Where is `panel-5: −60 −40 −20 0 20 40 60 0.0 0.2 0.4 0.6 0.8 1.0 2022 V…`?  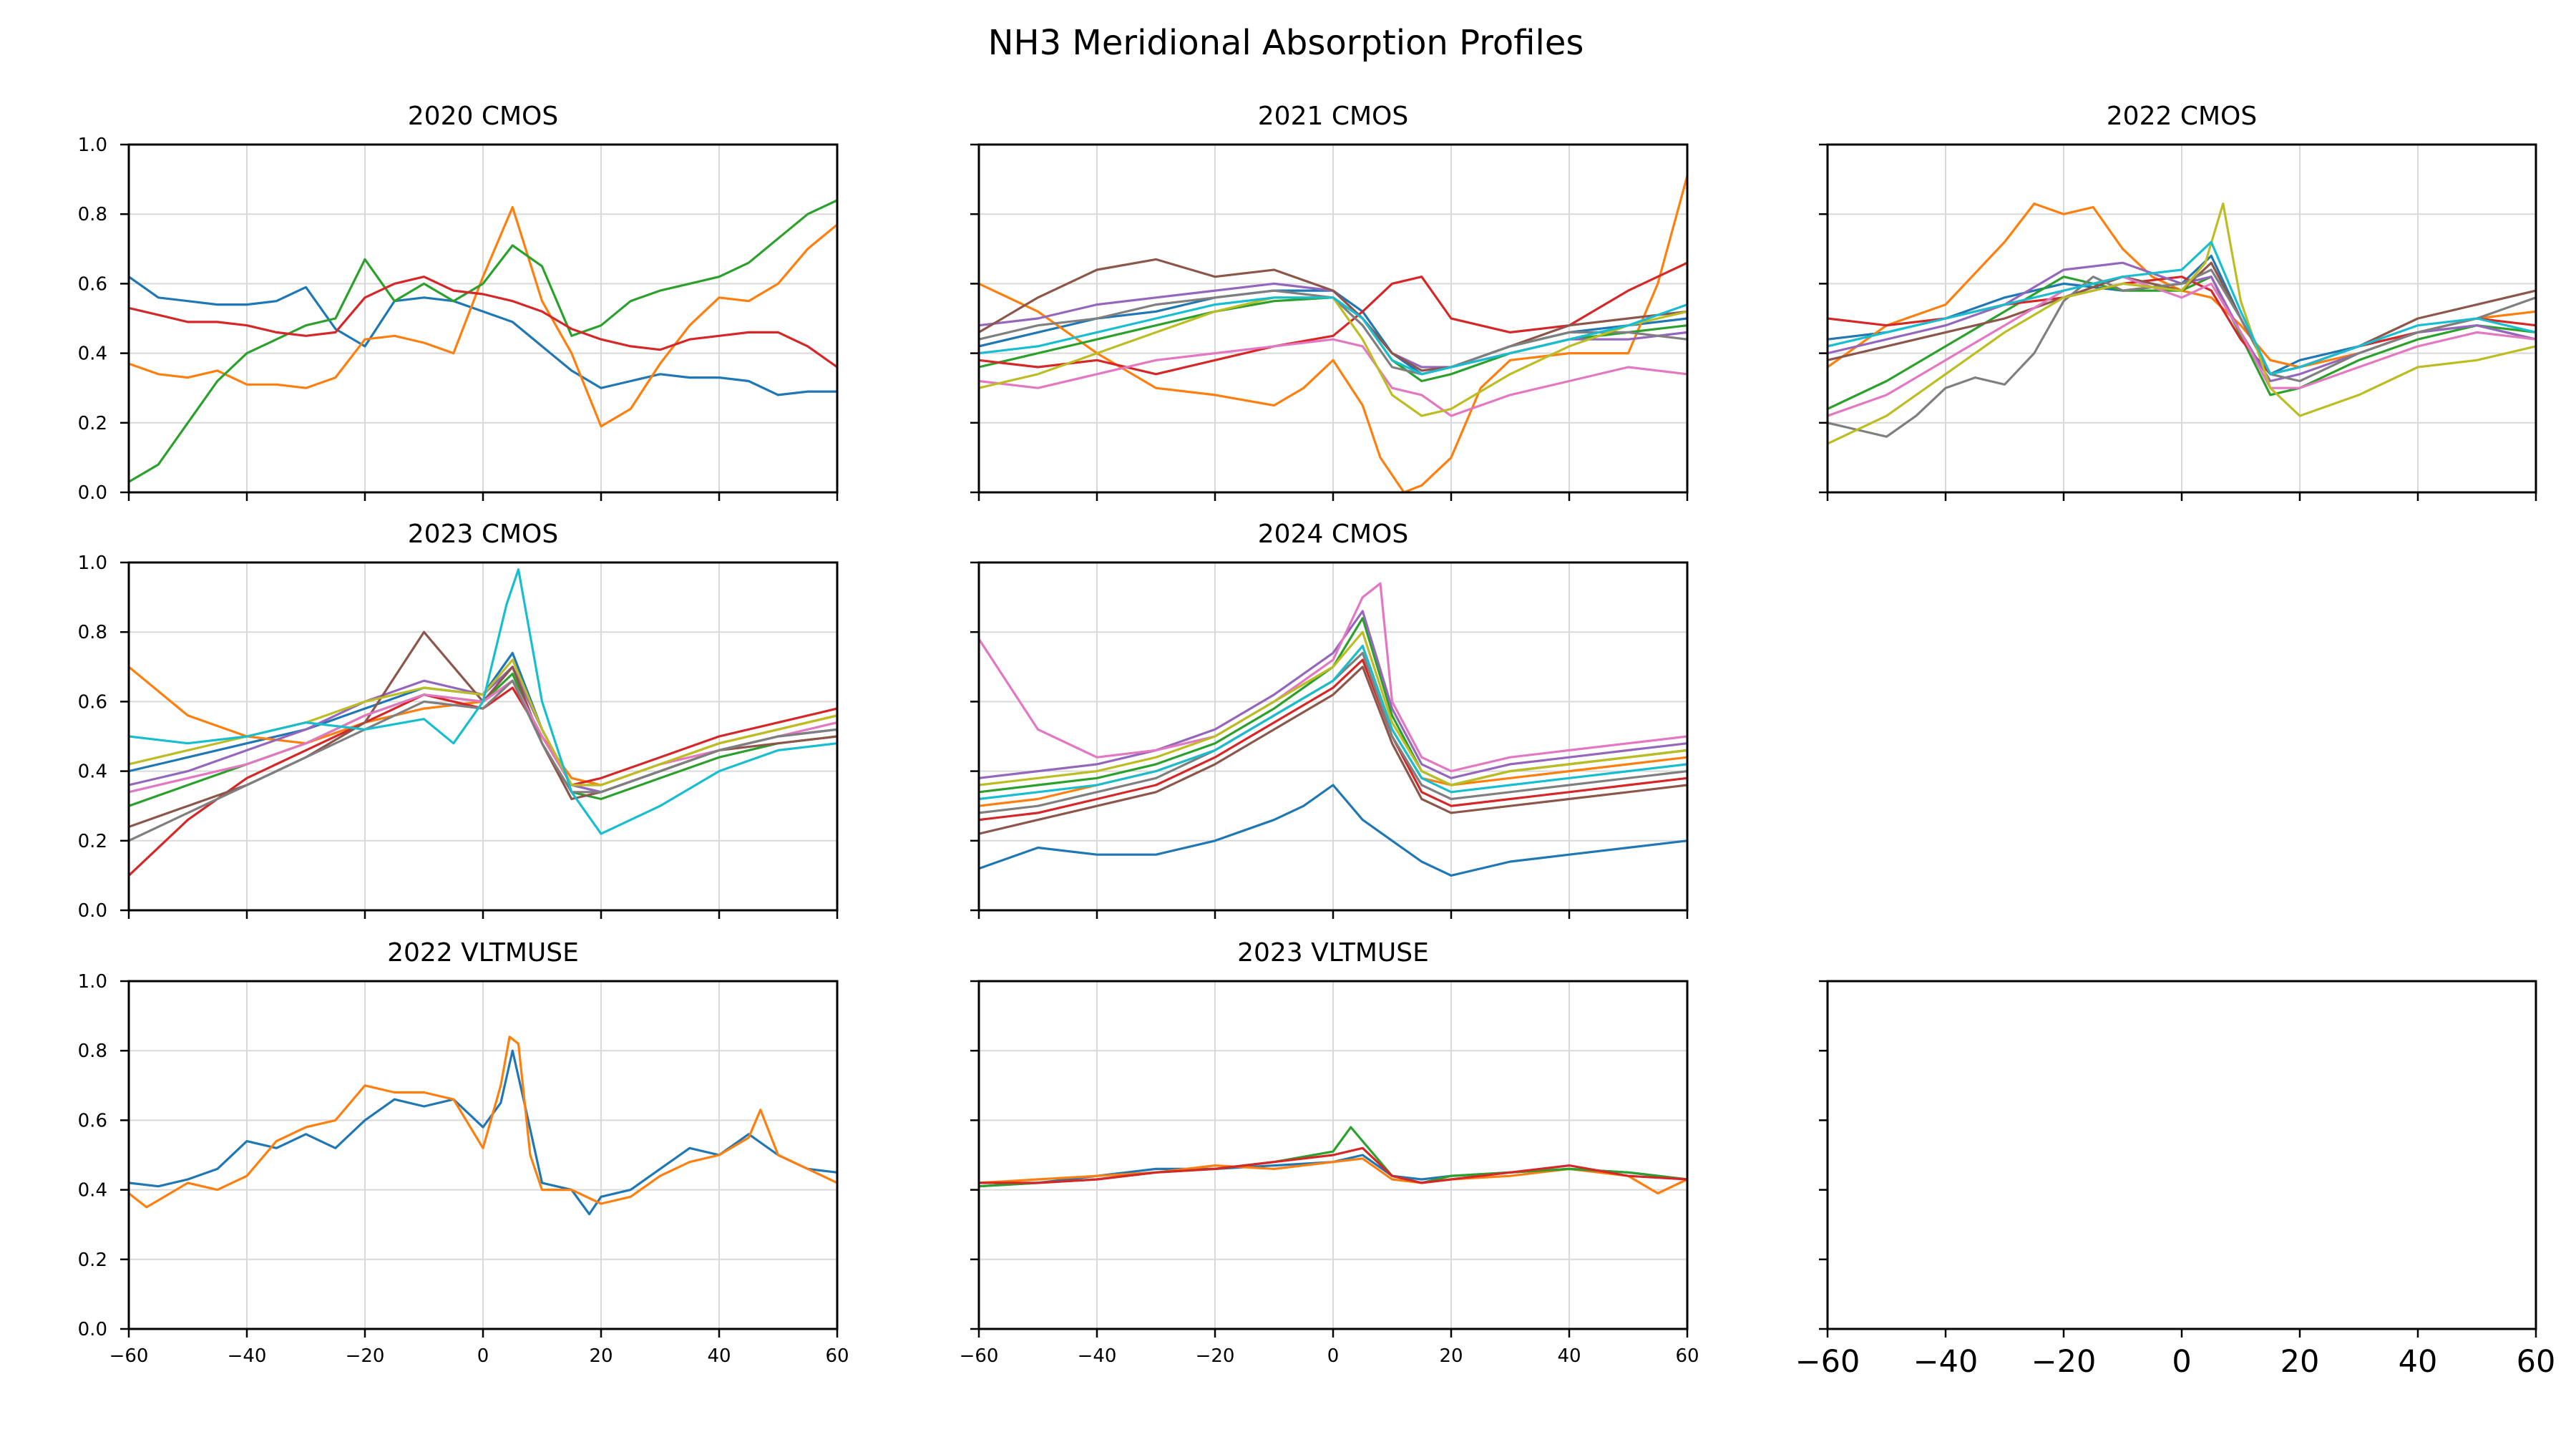
panel-5: −60 −40 −20 0 20 40 60 0.0 0.2 0.4 0.6 0.8 1.0 2022 V… is located at coordinates (463, 1152).